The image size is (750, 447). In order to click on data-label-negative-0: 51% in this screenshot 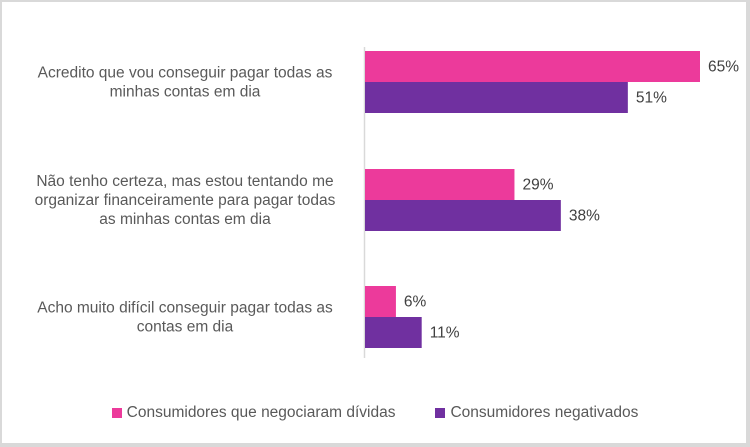, I will do `click(651, 98)`.